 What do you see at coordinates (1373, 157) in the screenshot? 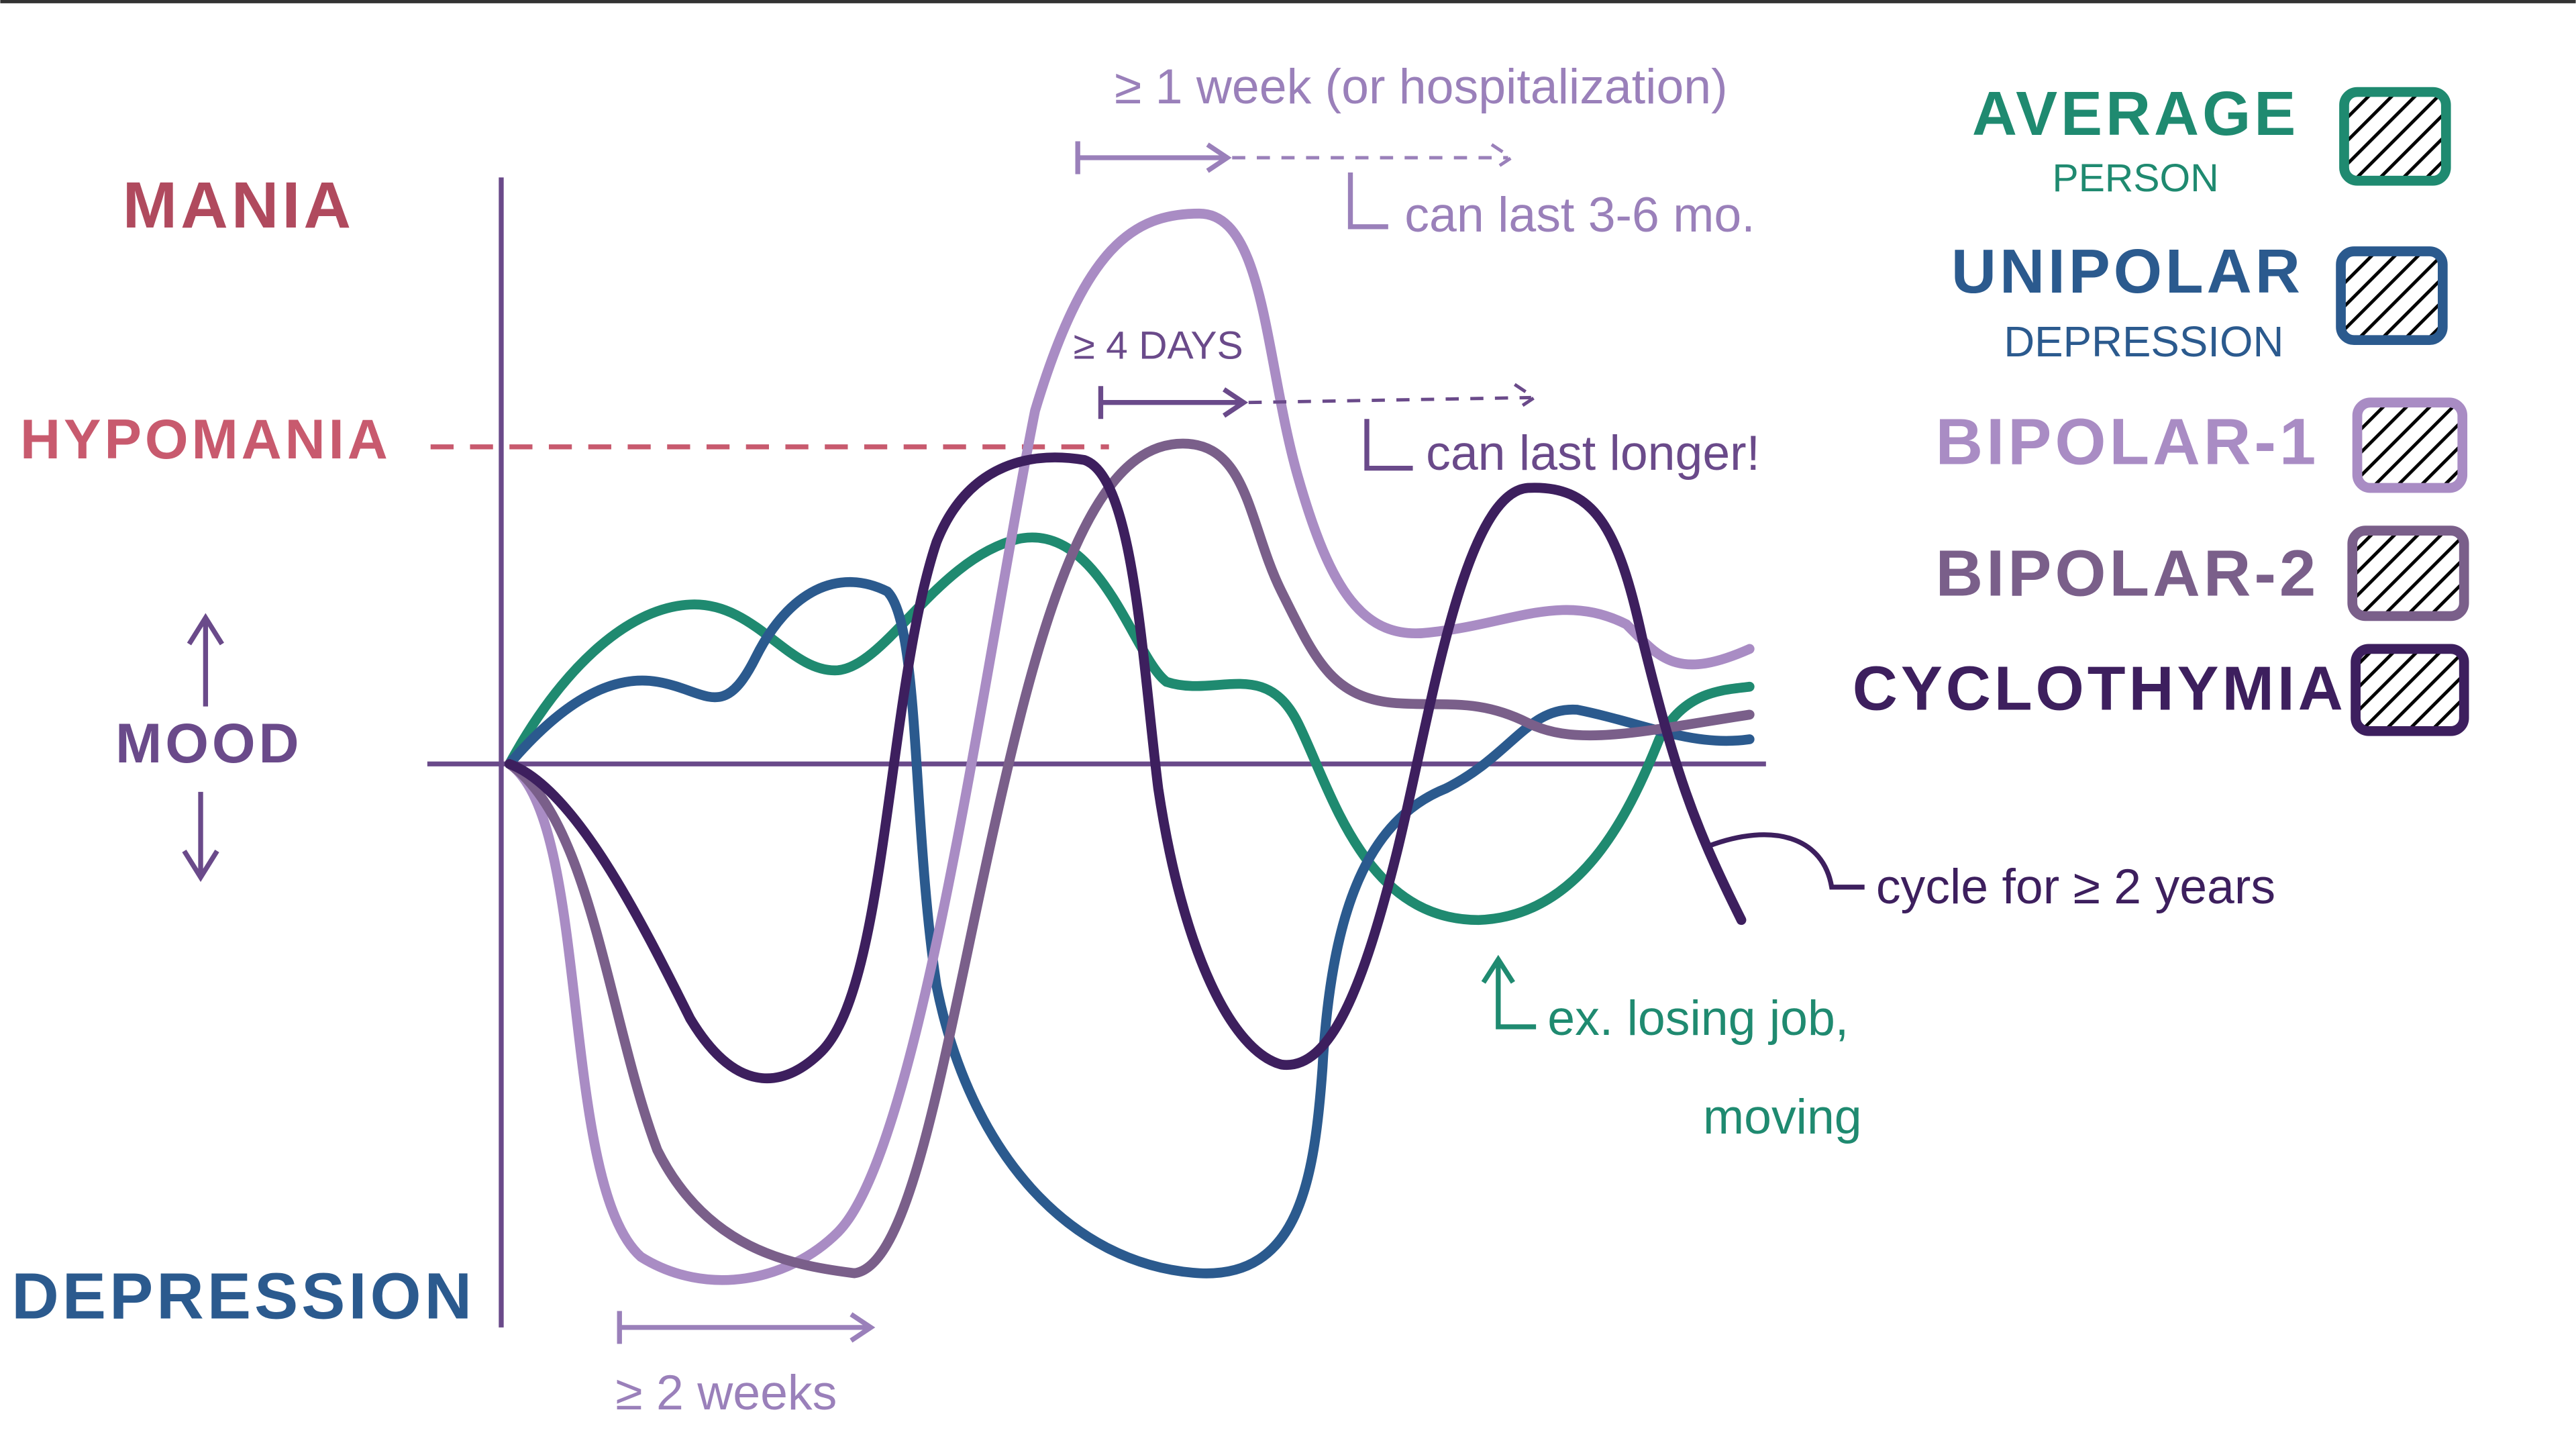
I see `one-week-dashed` at bounding box center [1373, 157].